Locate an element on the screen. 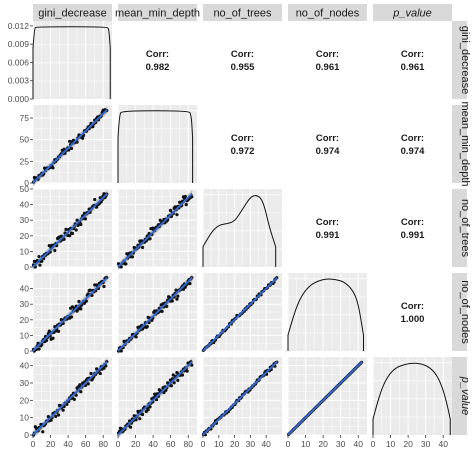 This screenshot has width=474, height=457. y-tick-label: 0.006 is located at coordinates (19, 62).